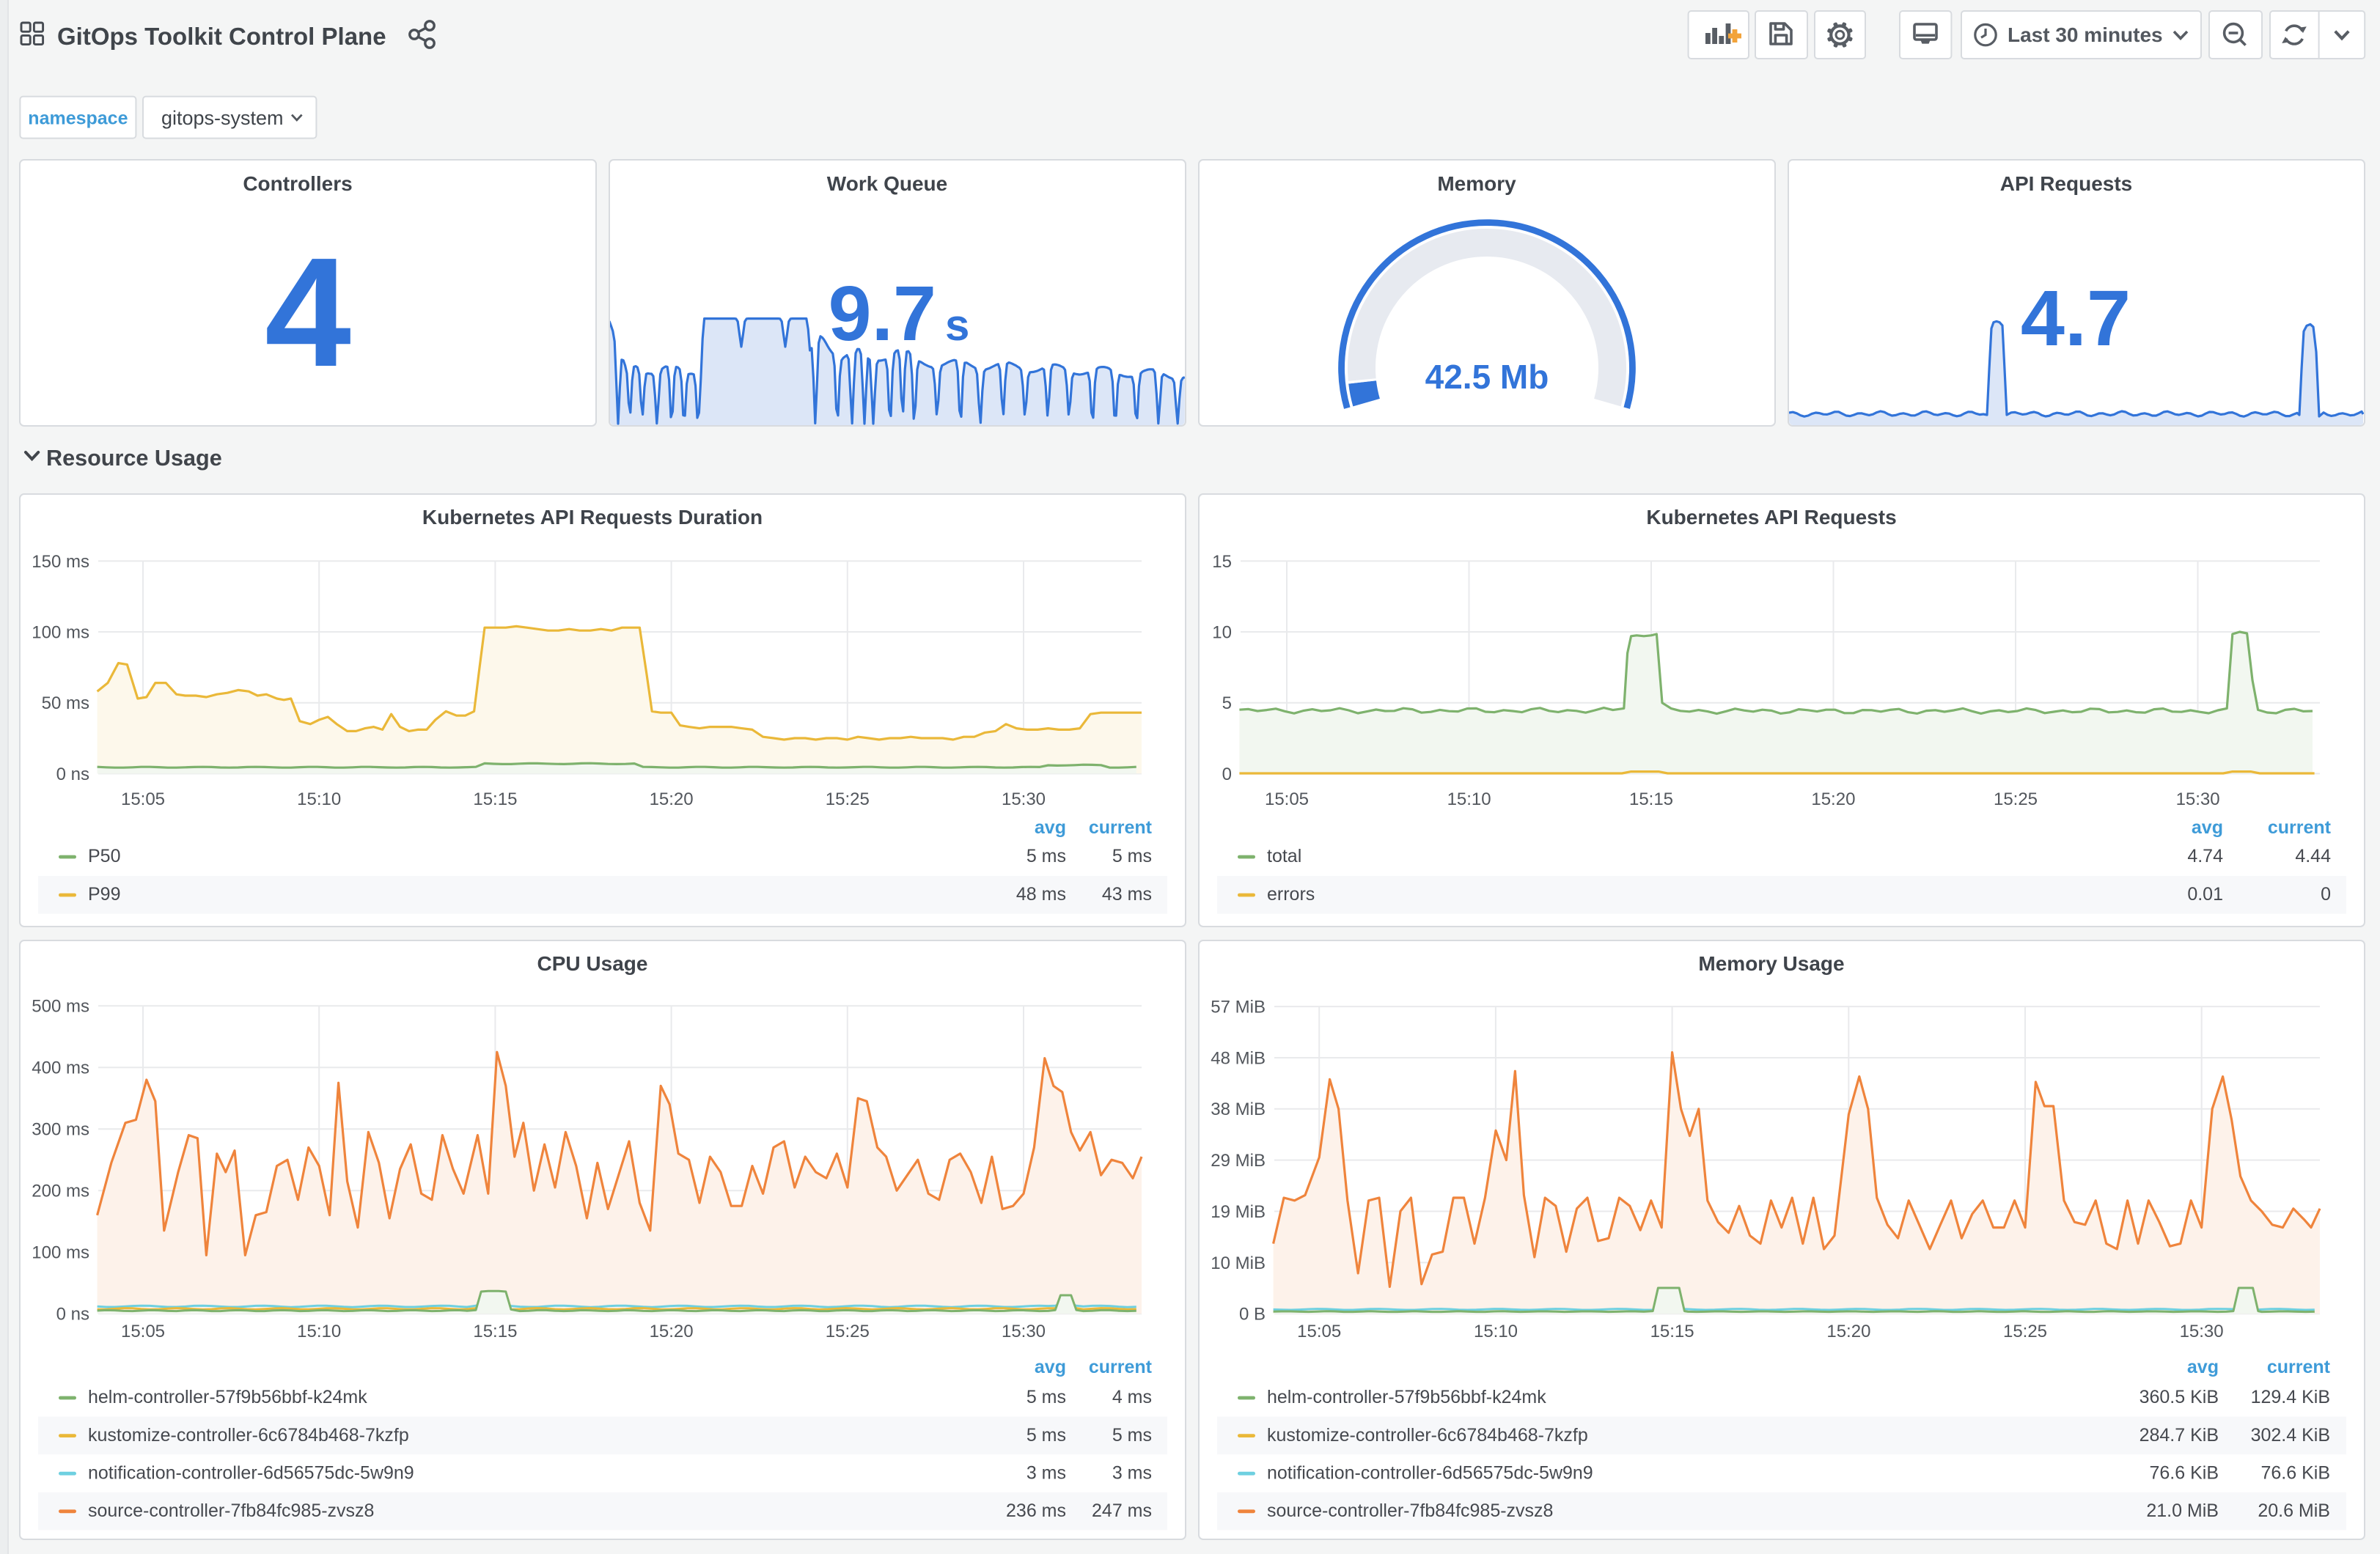 This screenshot has width=2380, height=1554. What do you see at coordinates (1238, 1212) in the screenshot?
I see `svg-text: 19 MiB` at bounding box center [1238, 1212].